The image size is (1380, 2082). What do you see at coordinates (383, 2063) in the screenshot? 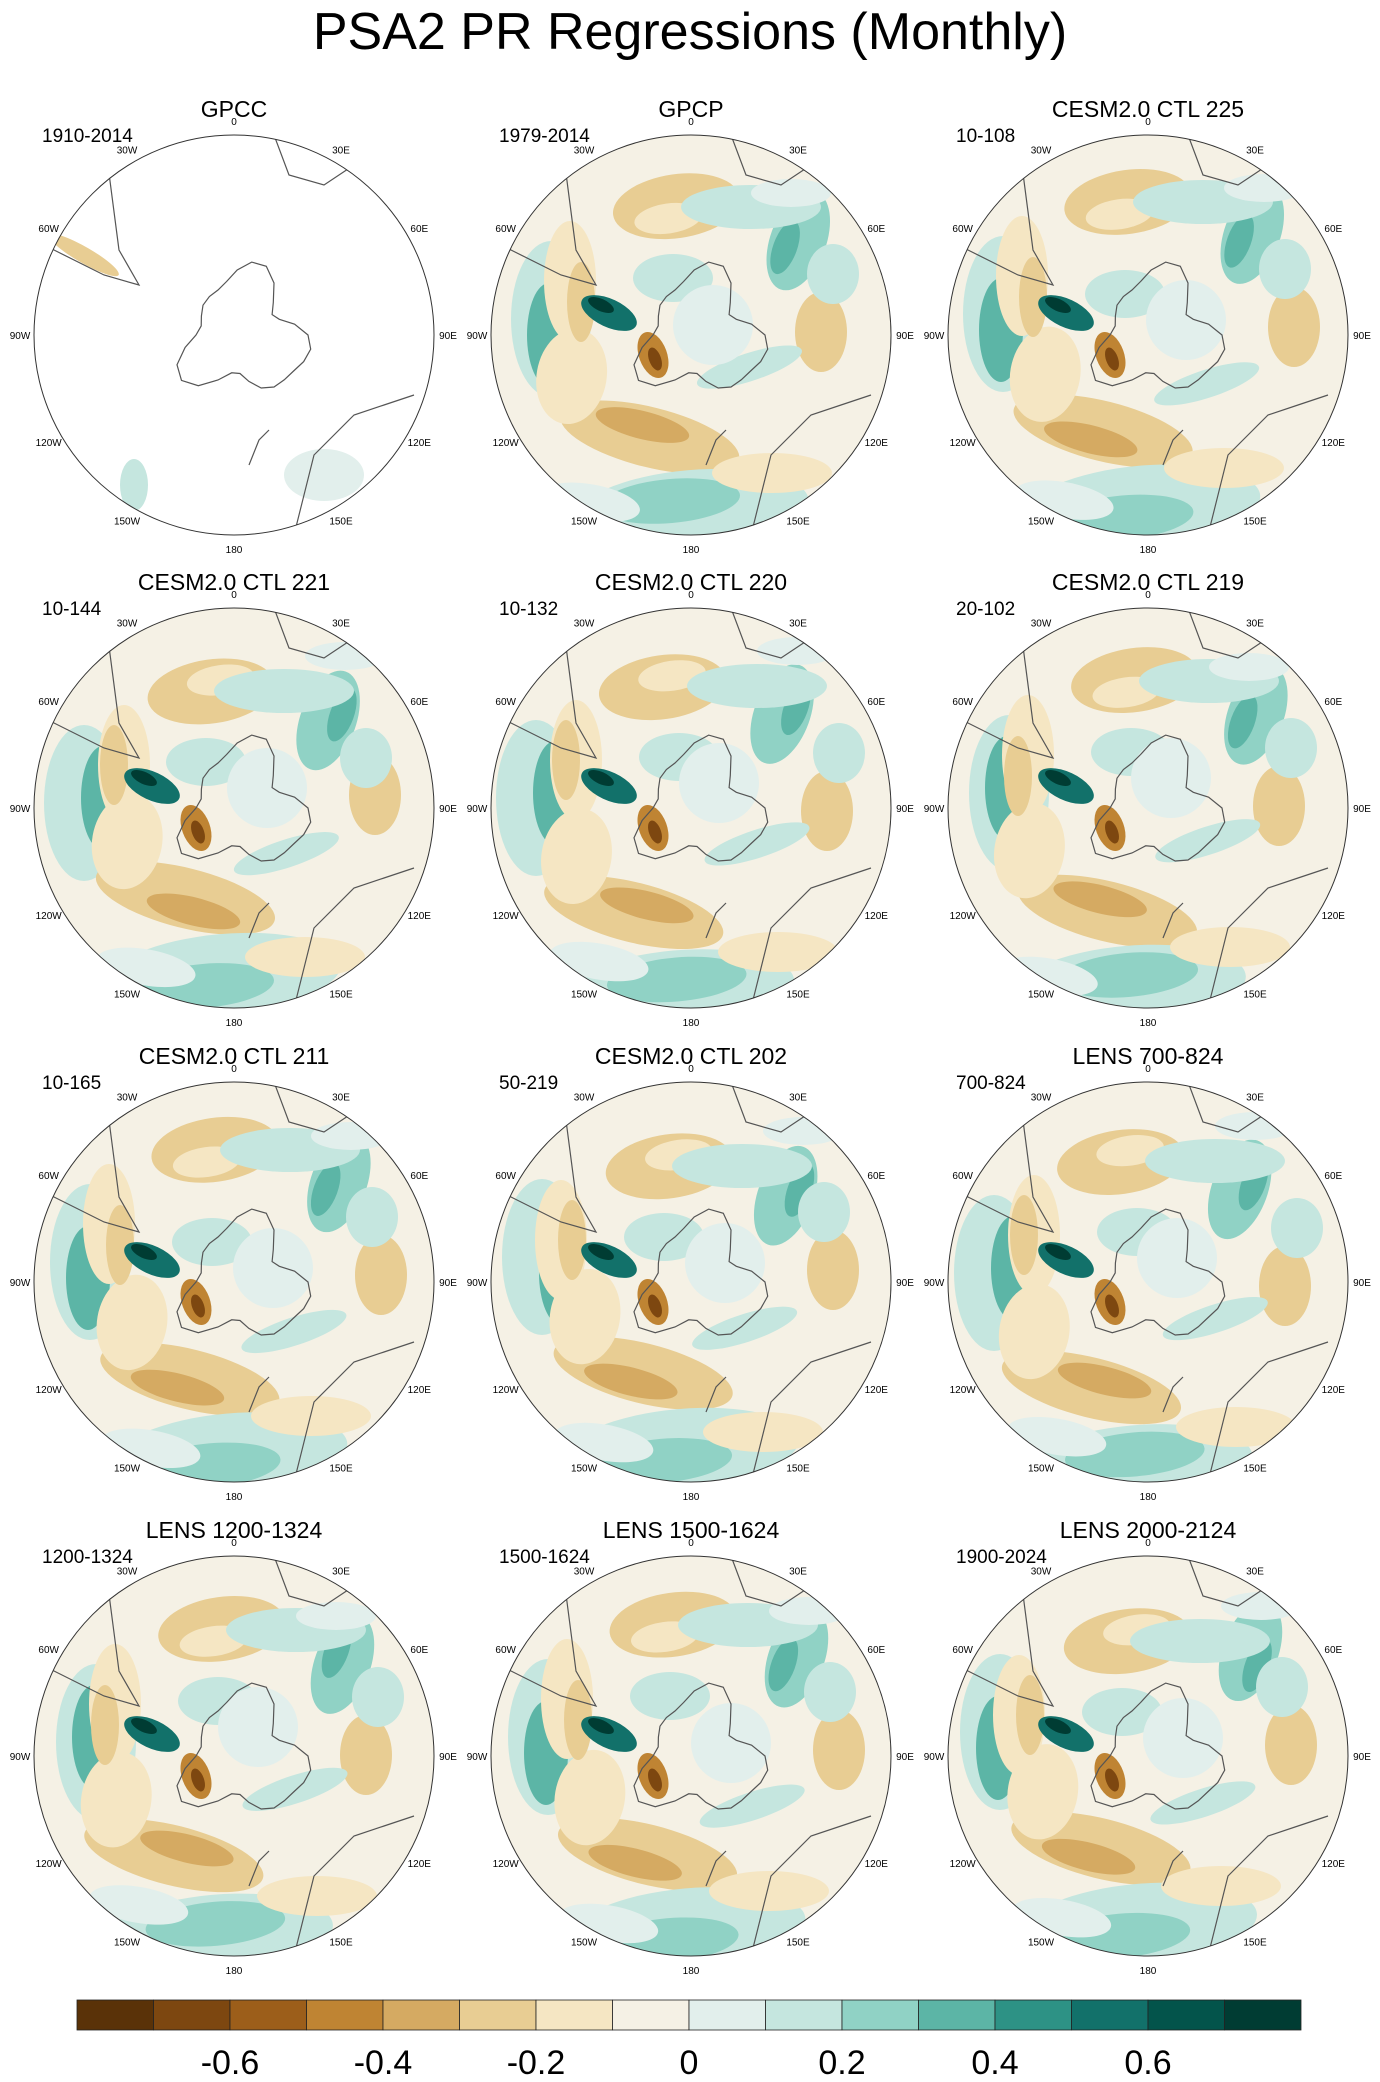
I see `colorbar-tick-label: -0.4` at bounding box center [383, 2063].